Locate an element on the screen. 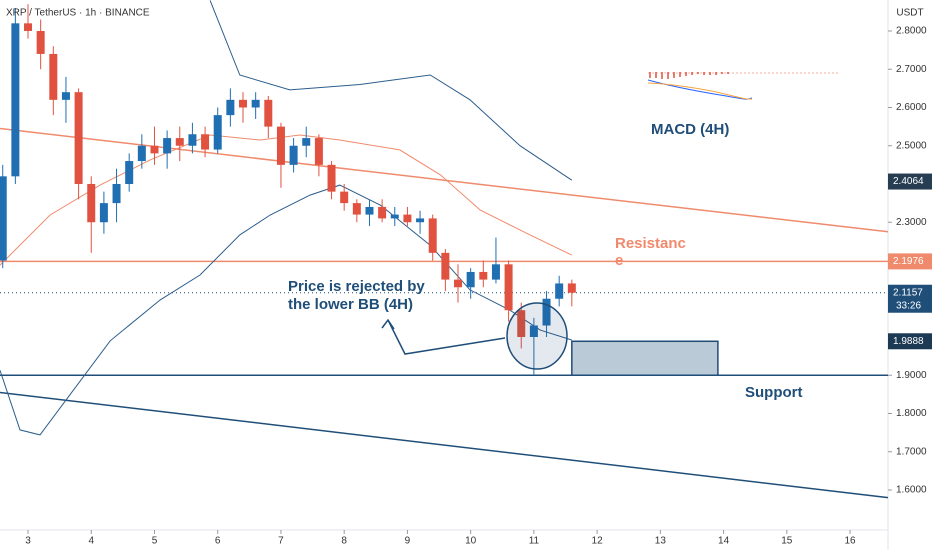  resistance-label: e is located at coordinates (619, 260).